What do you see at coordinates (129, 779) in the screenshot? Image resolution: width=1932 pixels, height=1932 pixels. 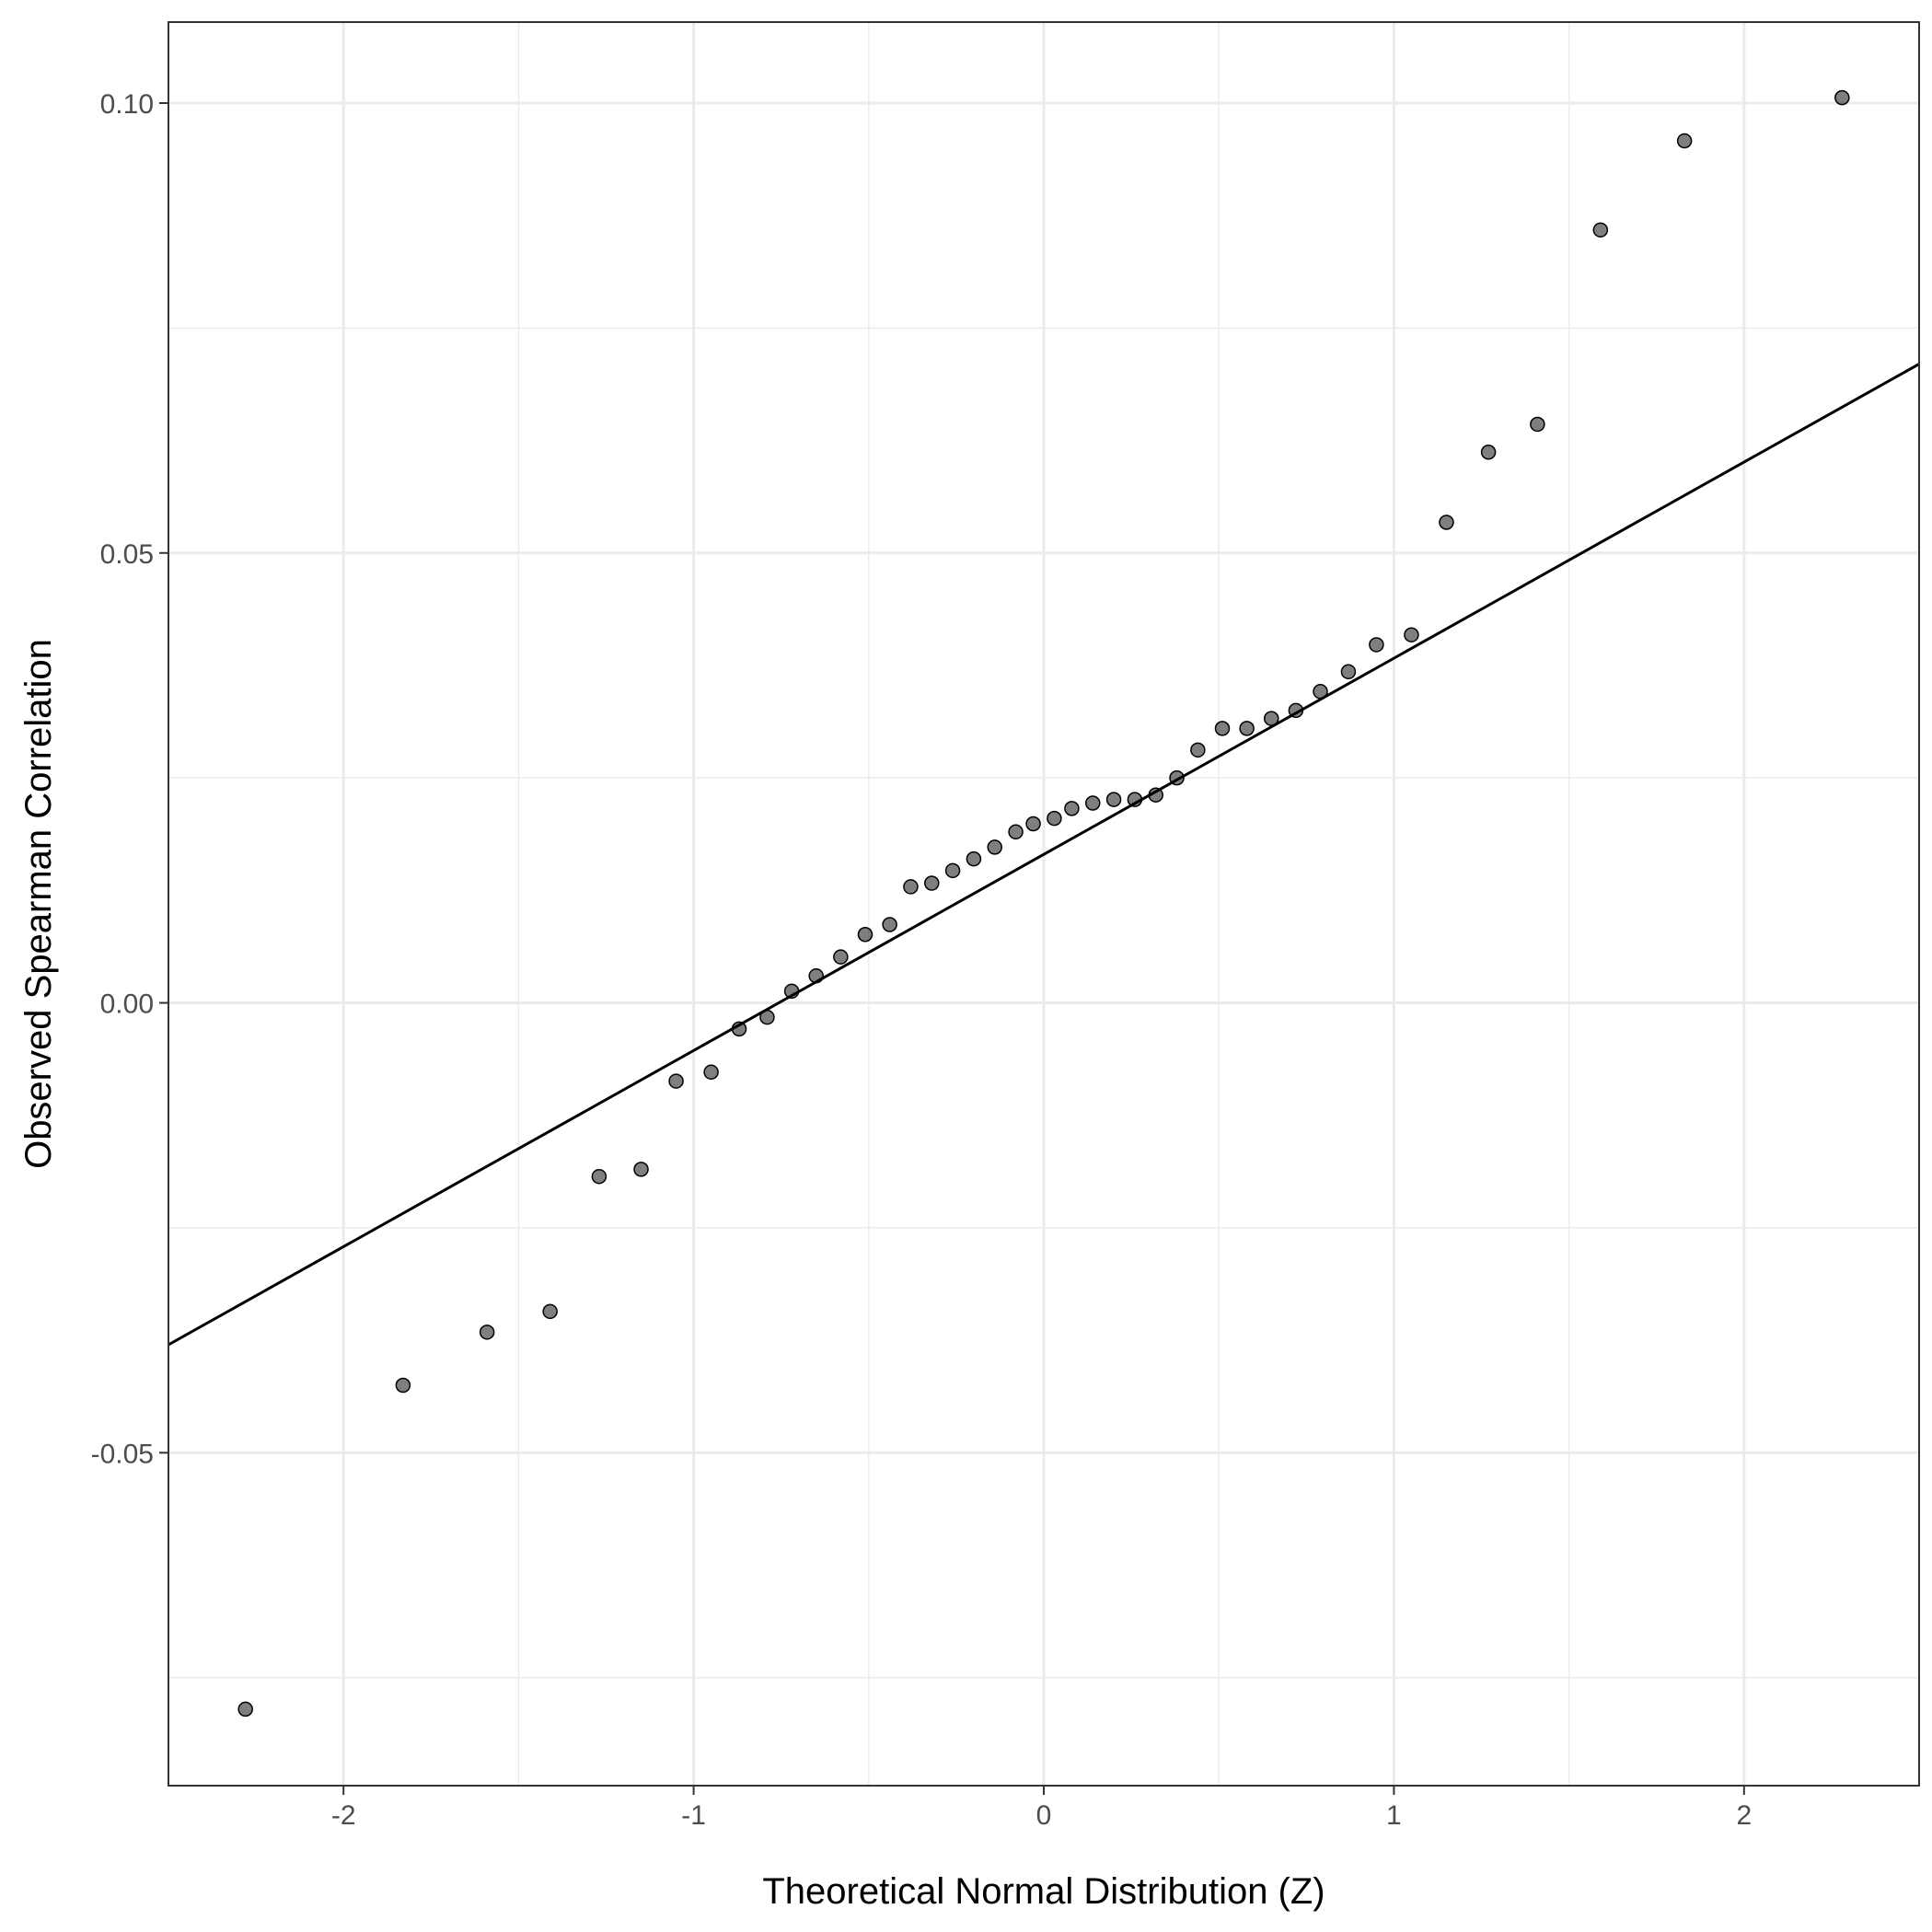 I see `y-axis-ticks: -0.05 0.00 0.05 0.10` at bounding box center [129, 779].